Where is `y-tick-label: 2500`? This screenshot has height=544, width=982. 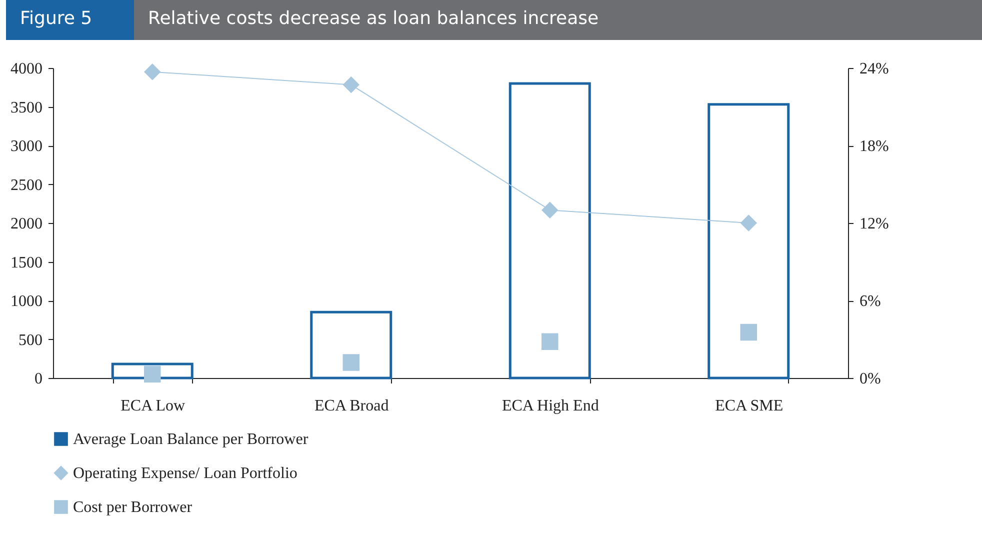 y-tick-label: 2500 is located at coordinates (26, 185).